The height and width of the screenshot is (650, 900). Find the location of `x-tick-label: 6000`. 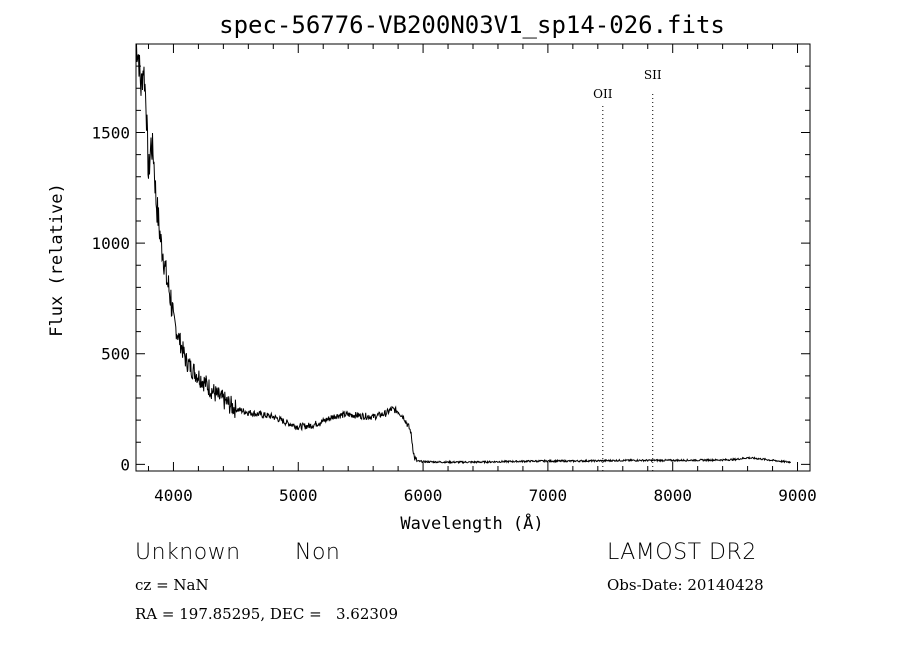

x-tick-label: 6000 is located at coordinates (423, 495).